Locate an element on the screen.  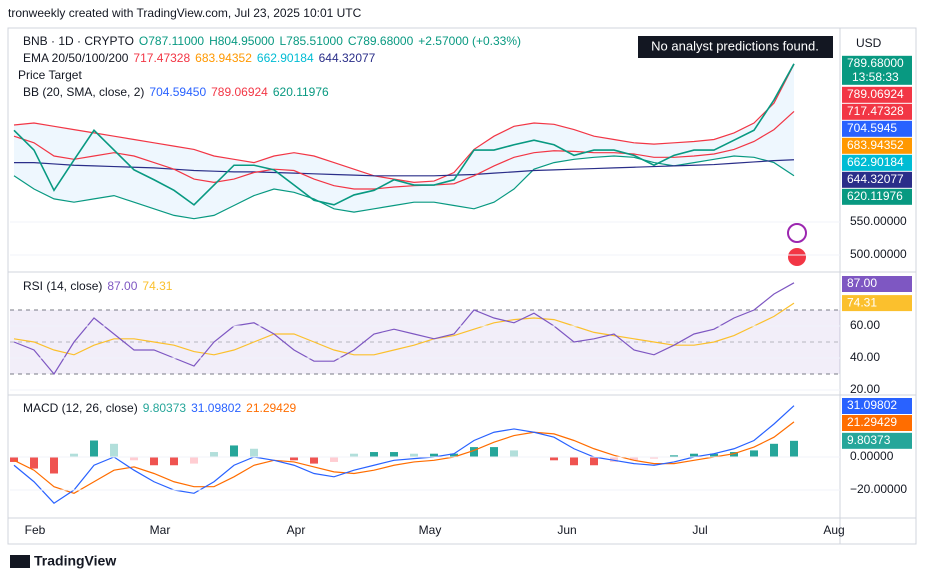
currency: USD is located at coordinates (869, 43).